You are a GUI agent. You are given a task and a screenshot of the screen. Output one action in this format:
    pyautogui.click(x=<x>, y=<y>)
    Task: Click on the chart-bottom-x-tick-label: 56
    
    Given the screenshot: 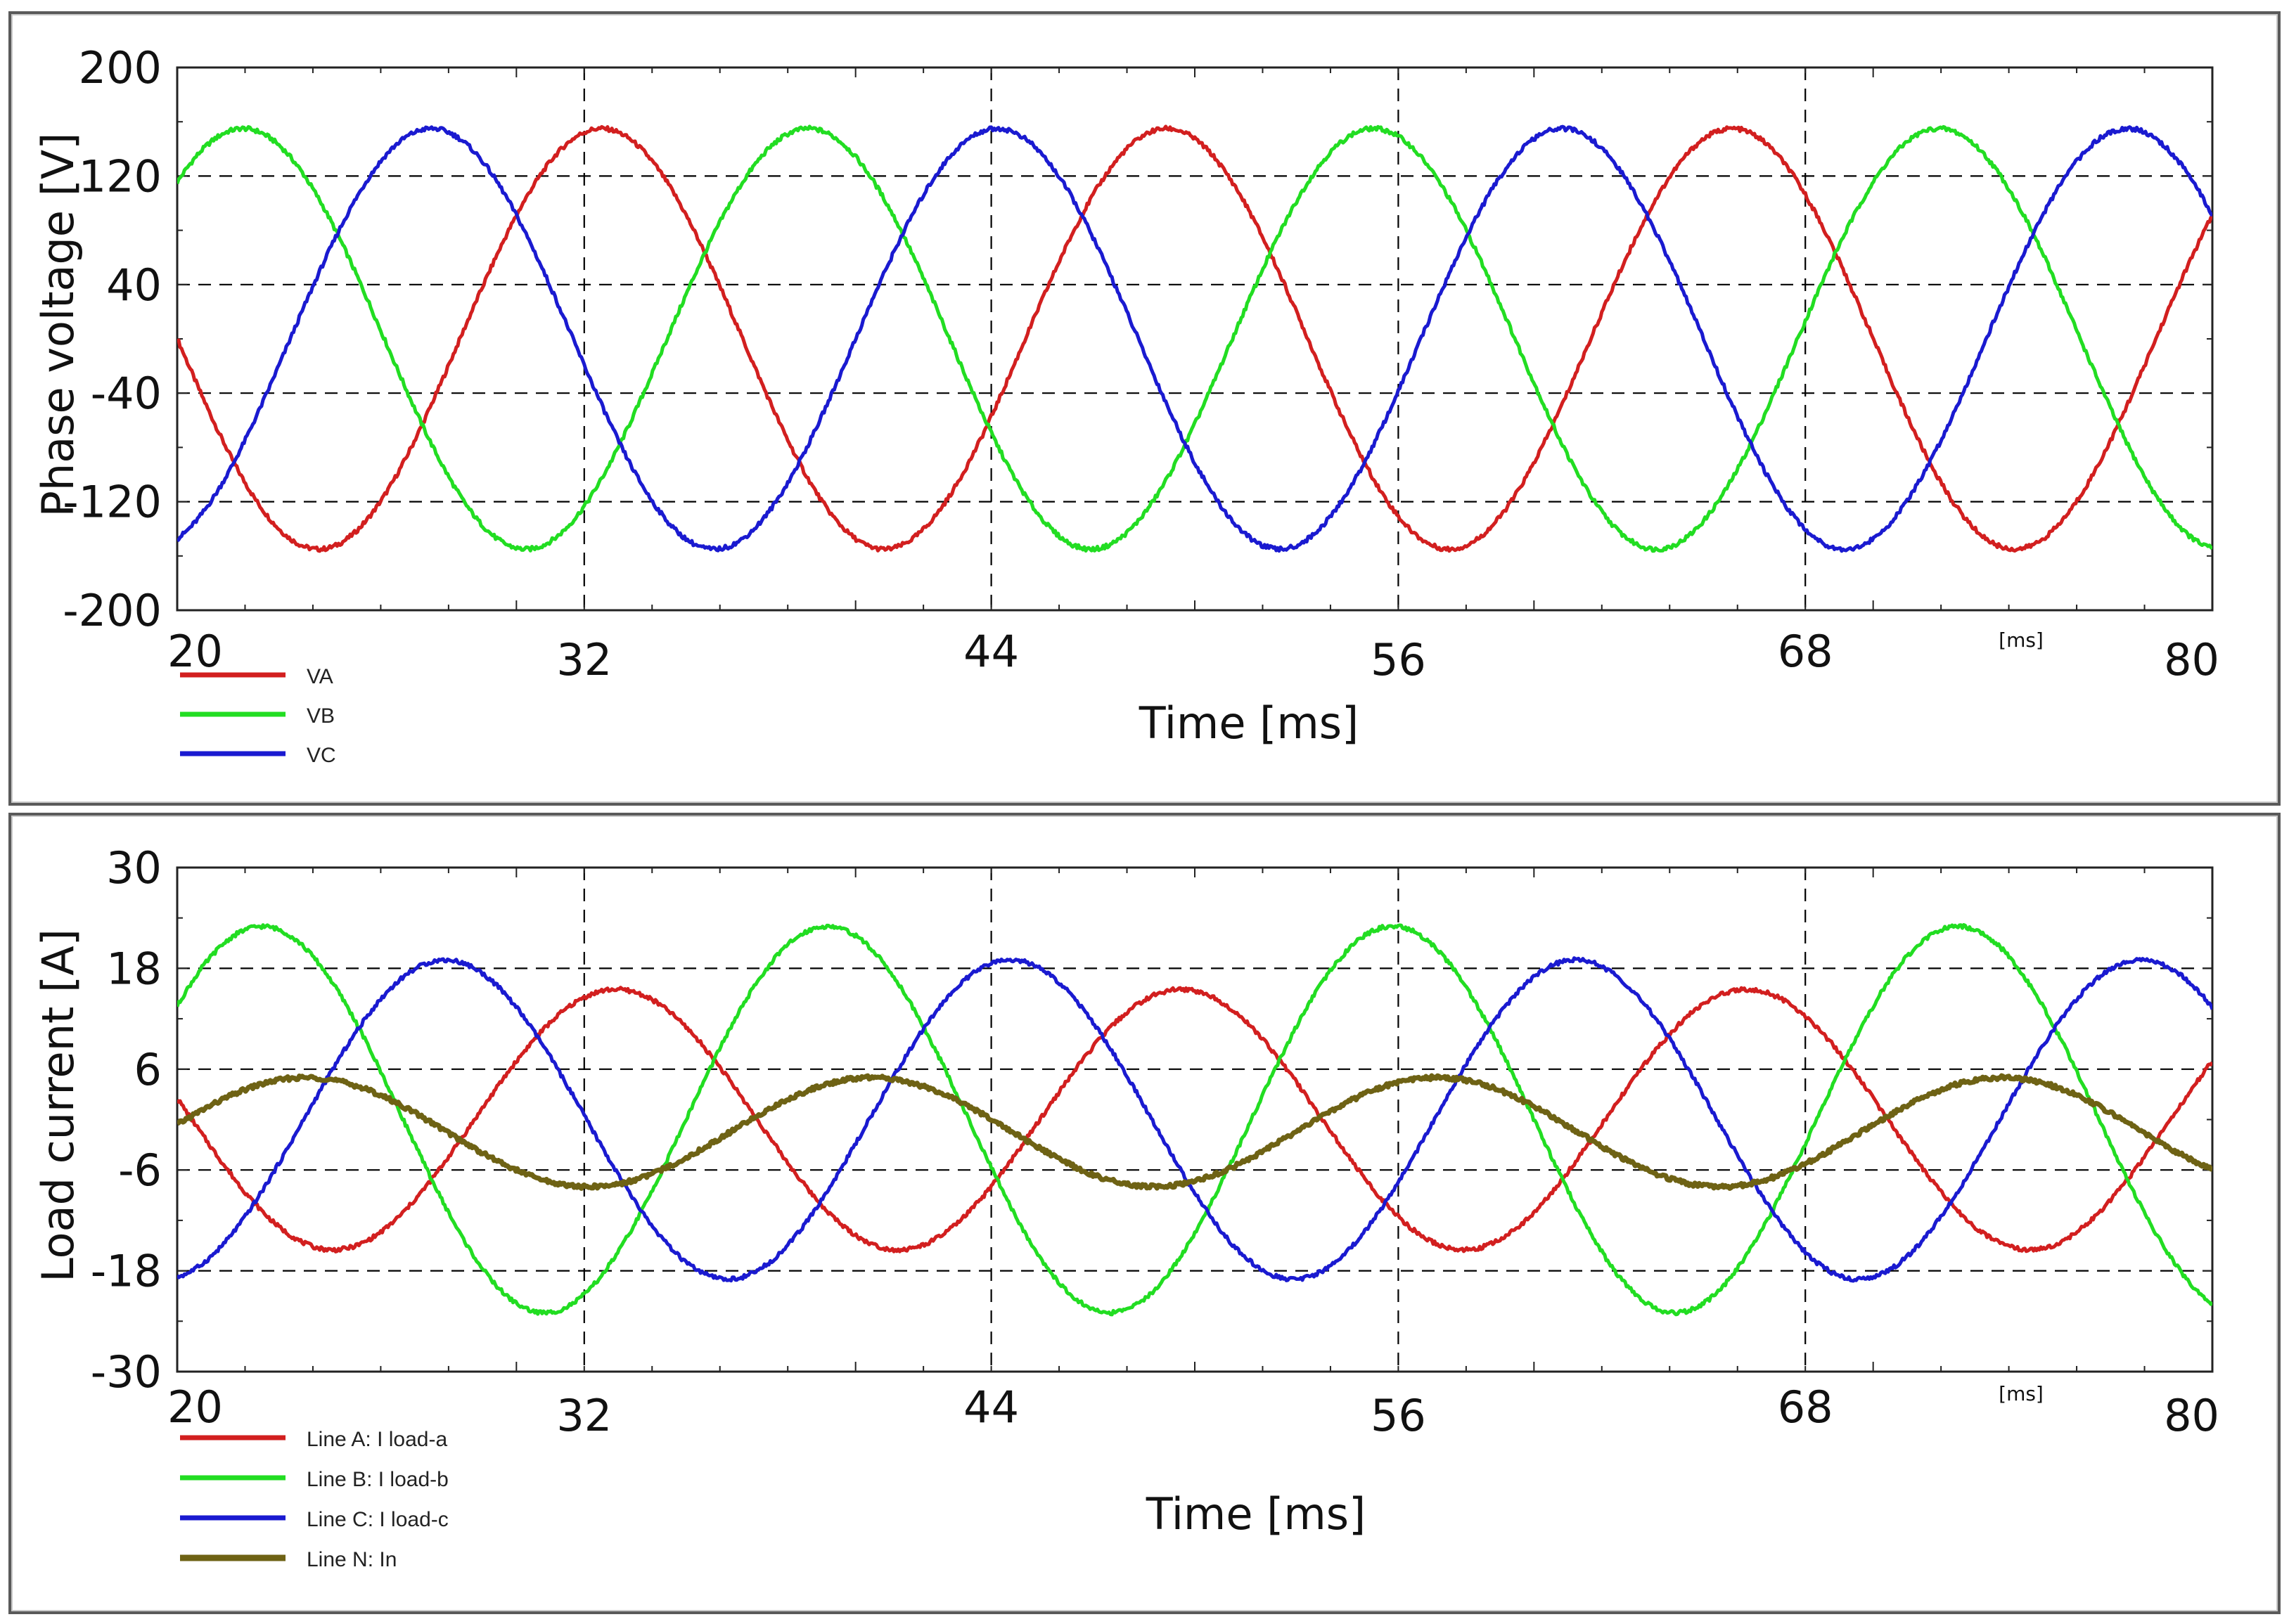 What is the action you would take?
    pyautogui.click(x=1398, y=1415)
    